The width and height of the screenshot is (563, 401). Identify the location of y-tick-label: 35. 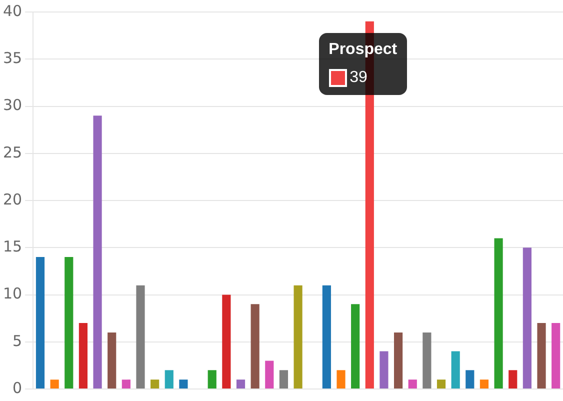
(12, 58).